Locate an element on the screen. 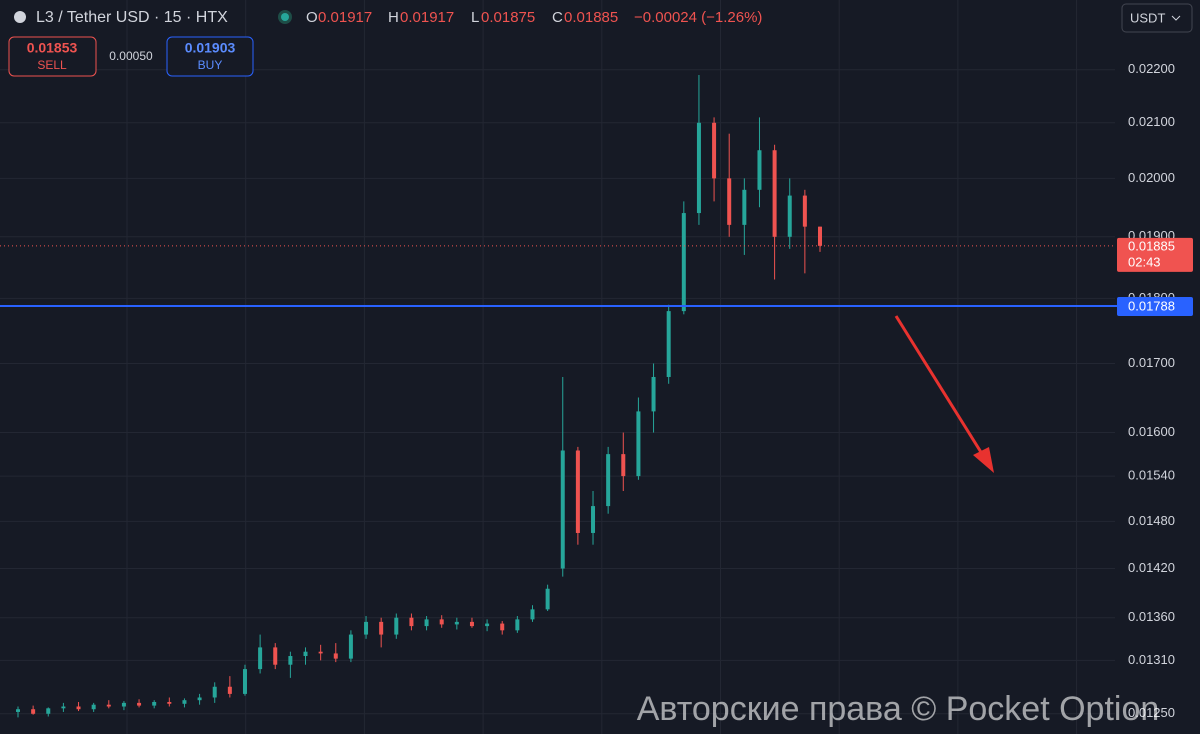 This screenshot has width=1200, height=734. buy-button is located at coordinates (210, 56).